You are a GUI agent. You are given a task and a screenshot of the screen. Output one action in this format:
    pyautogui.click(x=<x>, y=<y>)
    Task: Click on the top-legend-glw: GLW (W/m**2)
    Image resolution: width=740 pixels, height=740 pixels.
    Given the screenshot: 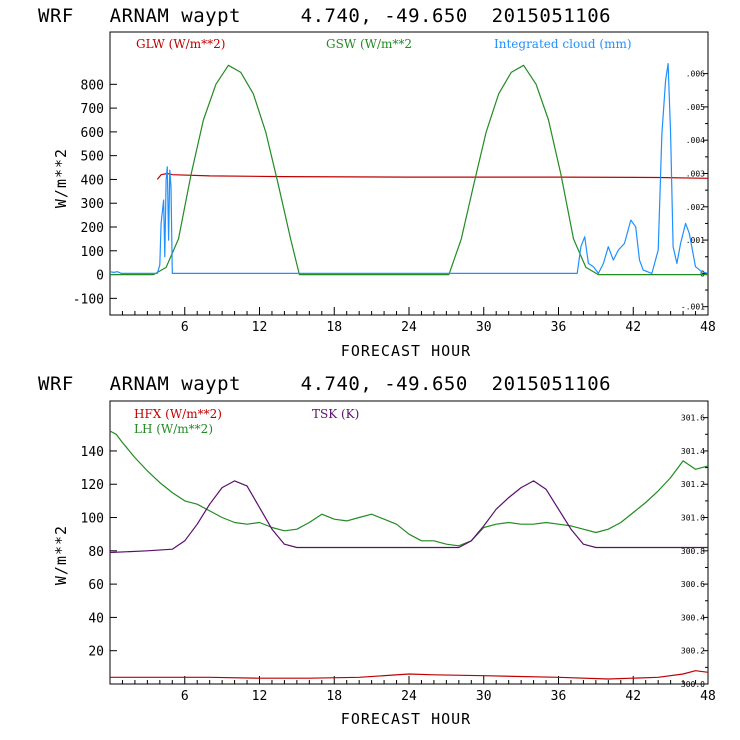 What is the action you would take?
    pyautogui.click(x=180, y=44)
    